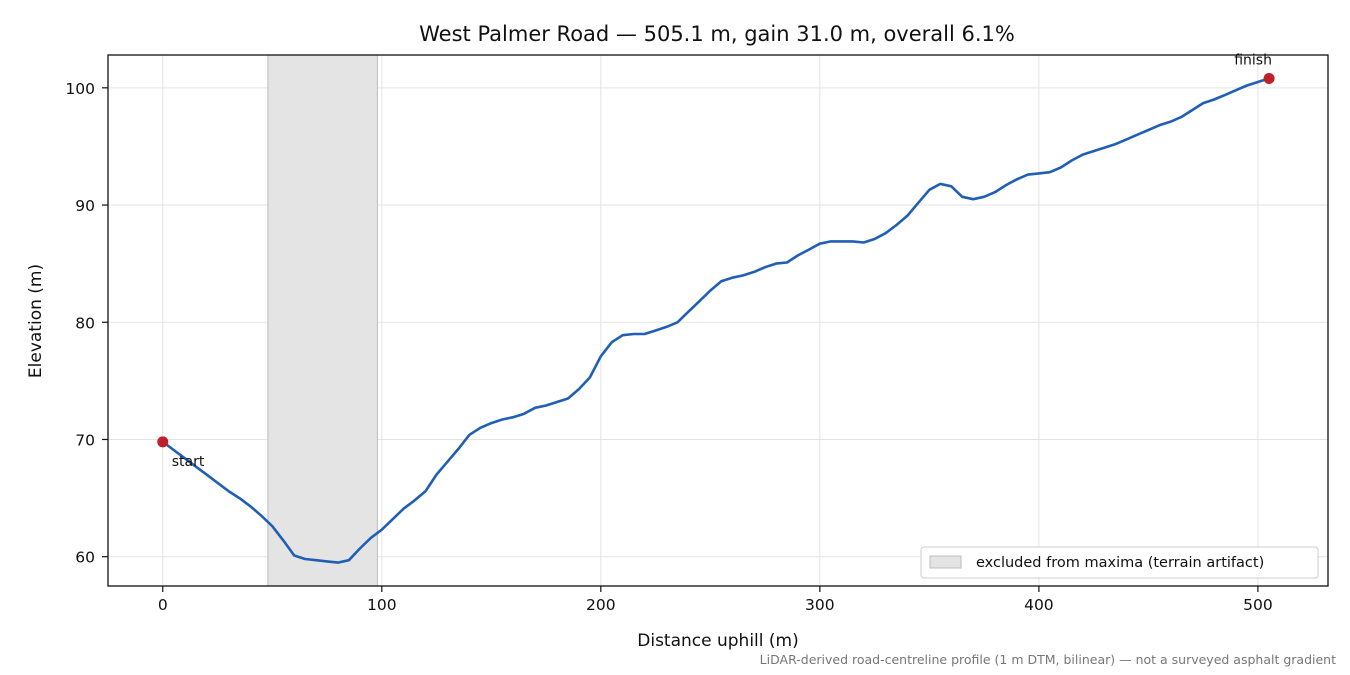 The height and width of the screenshot is (675, 1350). What do you see at coordinates (1039, 605) in the screenshot?
I see `x-tick-label: 400` at bounding box center [1039, 605].